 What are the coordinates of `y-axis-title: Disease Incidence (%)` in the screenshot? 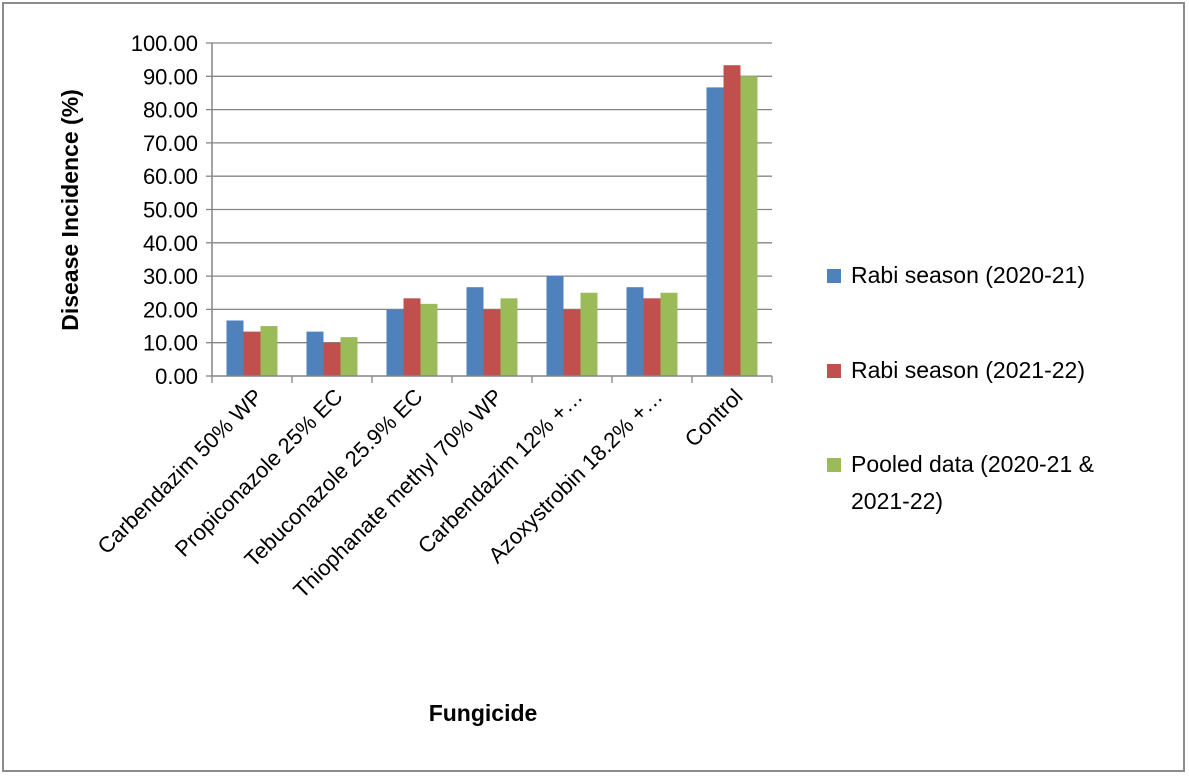 It's located at (70, 210).